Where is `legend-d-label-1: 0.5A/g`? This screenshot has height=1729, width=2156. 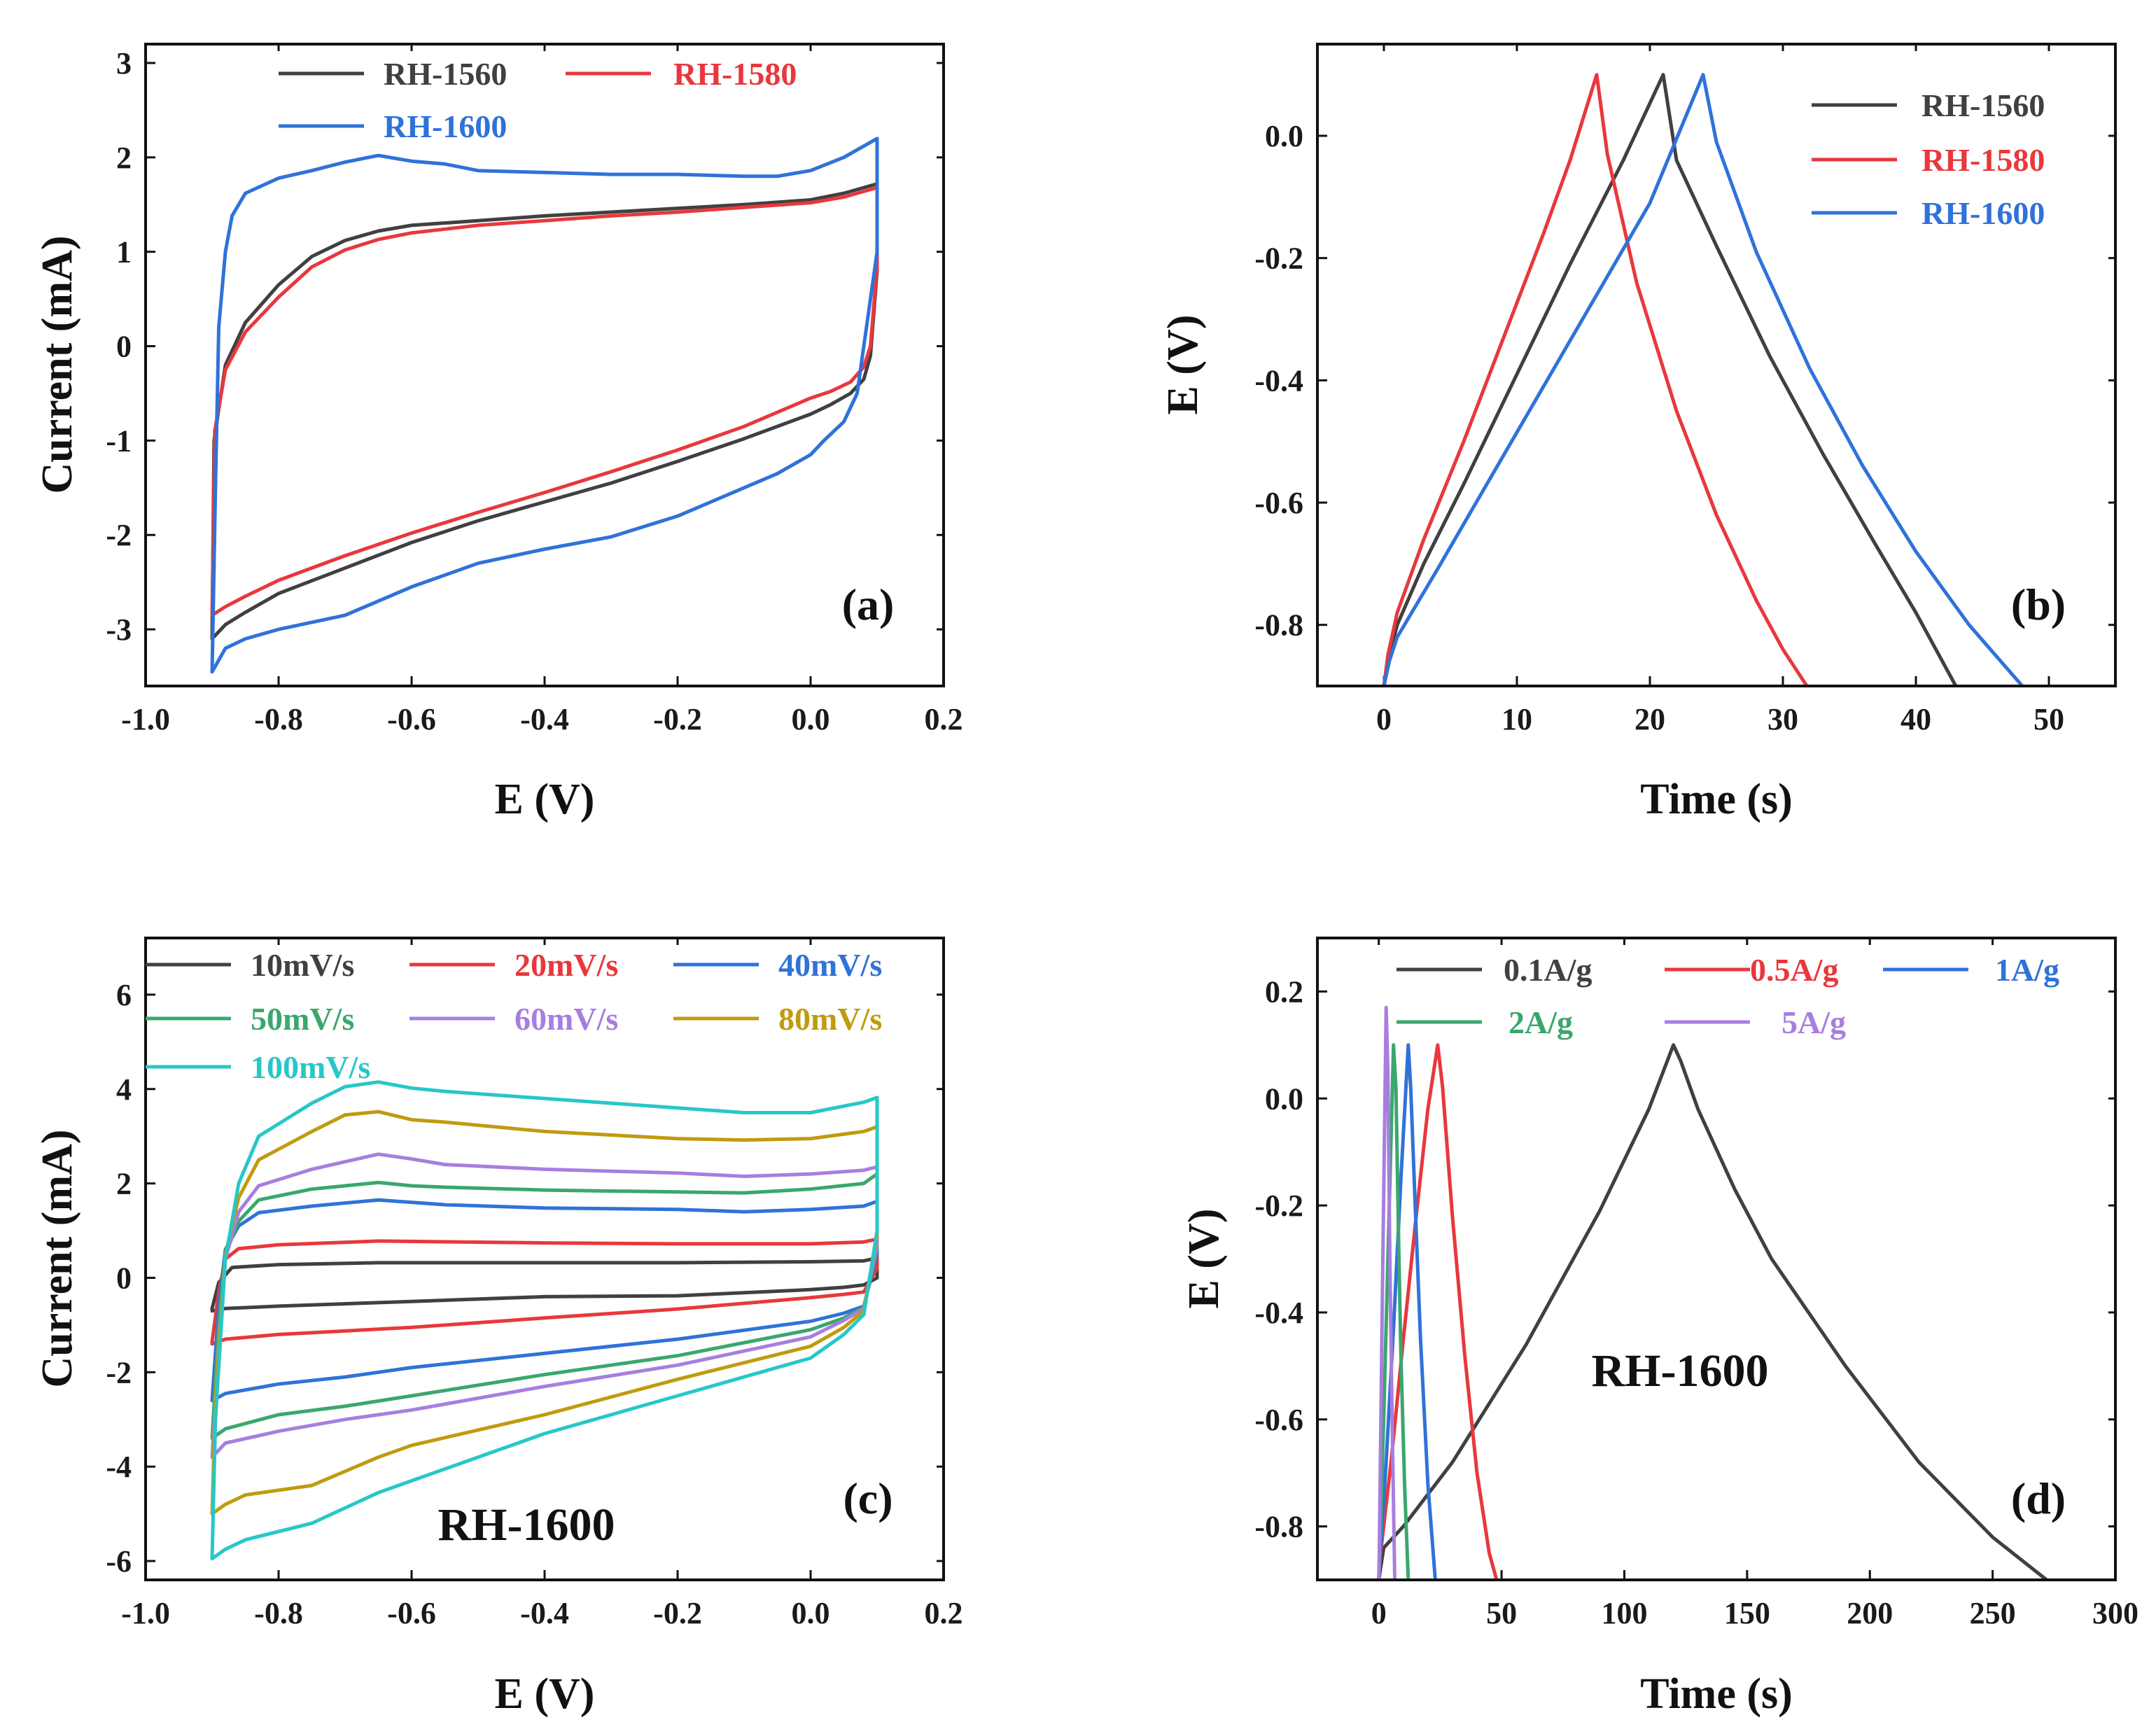
legend-d-label-1: 0.5A/g is located at coordinates (1794, 970).